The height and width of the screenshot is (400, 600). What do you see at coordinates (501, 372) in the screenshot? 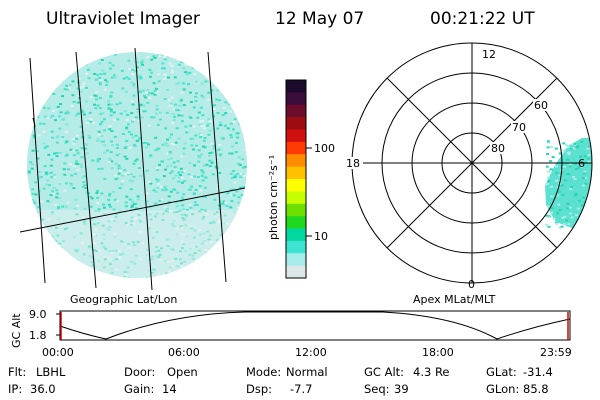
I see `status-glat-label: GLat:` at bounding box center [501, 372].